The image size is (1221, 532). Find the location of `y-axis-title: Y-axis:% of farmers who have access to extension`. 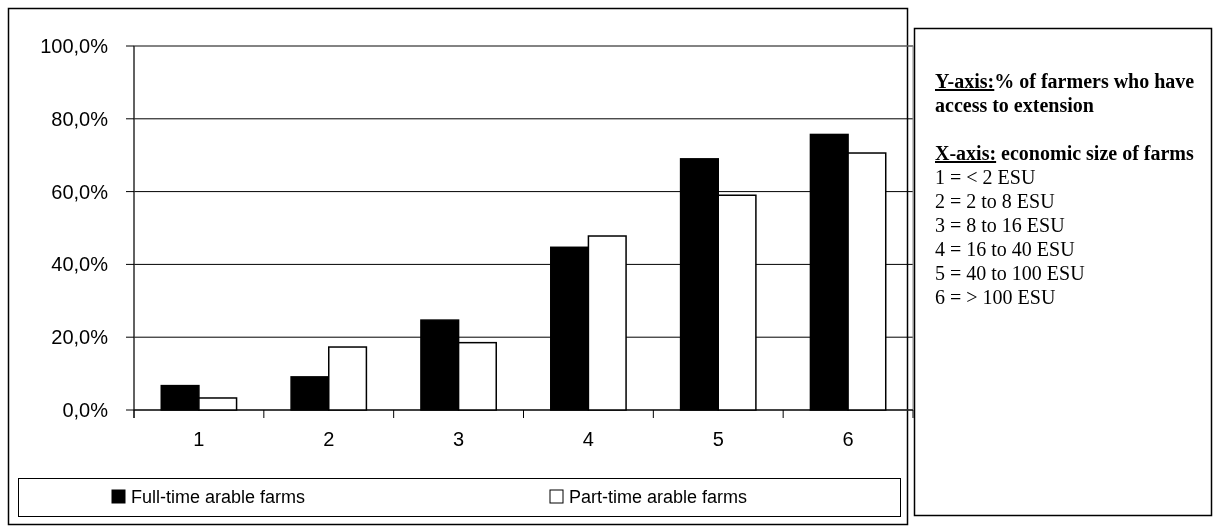

y-axis-title: Y-axis:% of farmers who have access to extension is located at coordinates (1065, 93).